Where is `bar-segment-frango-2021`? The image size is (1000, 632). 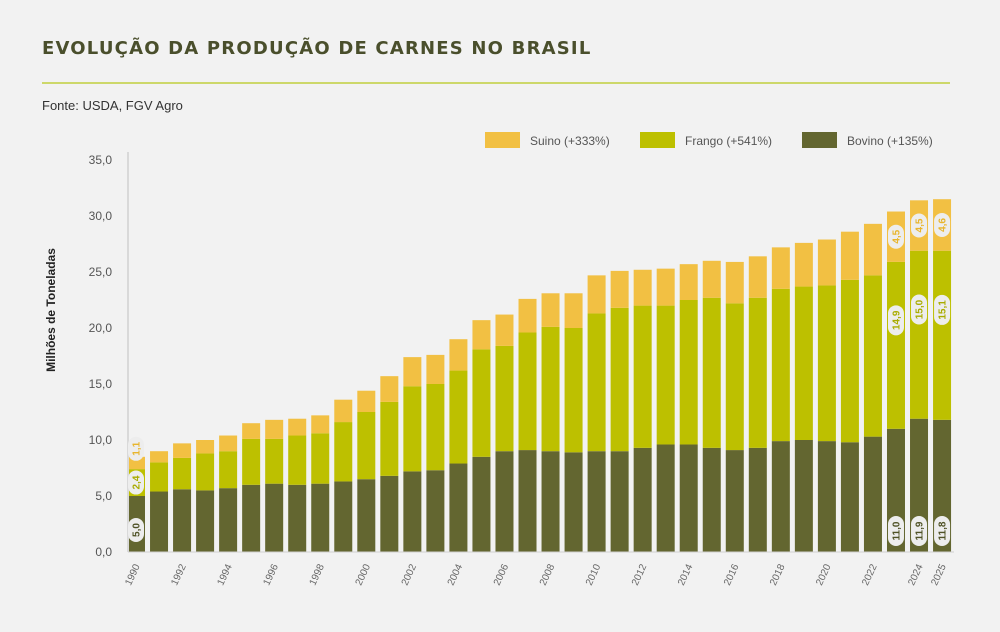
bar-segment-frango-2021 is located at coordinates (849, 361).